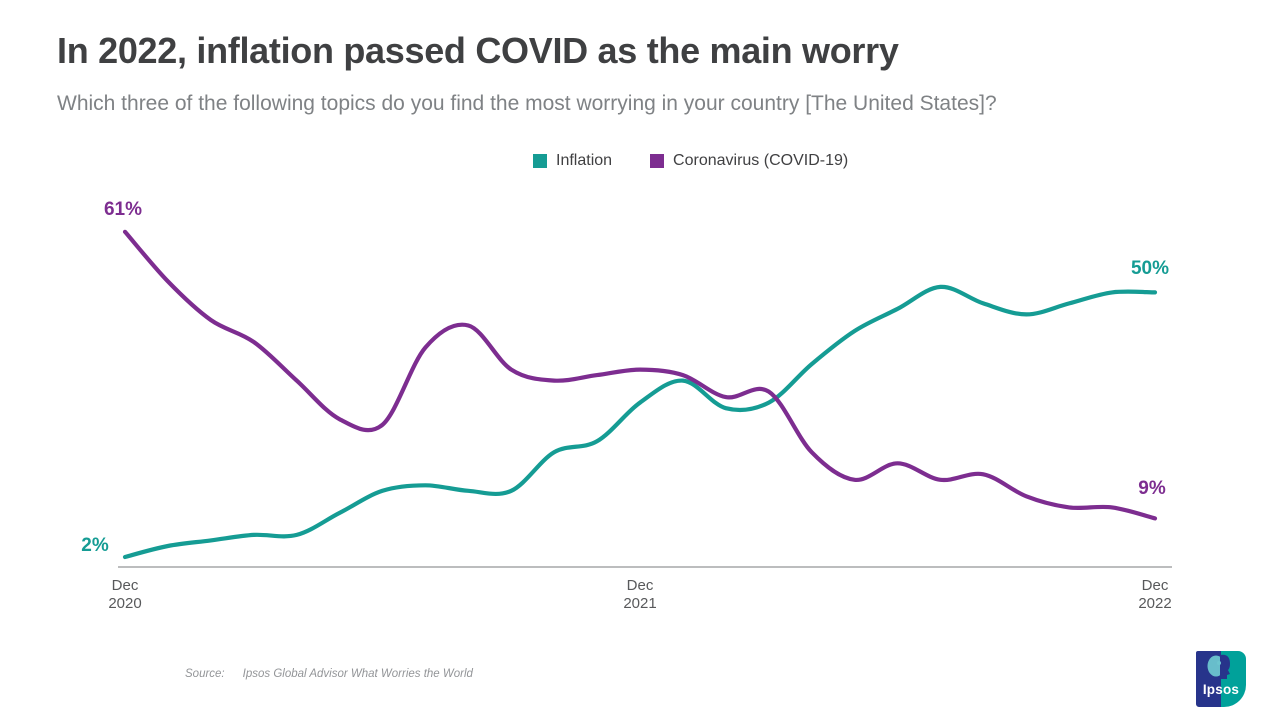  What do you see at coordinates (205, 674) in the screenshot?
I see `source-label: Source:` at bounding box center [205, 674].